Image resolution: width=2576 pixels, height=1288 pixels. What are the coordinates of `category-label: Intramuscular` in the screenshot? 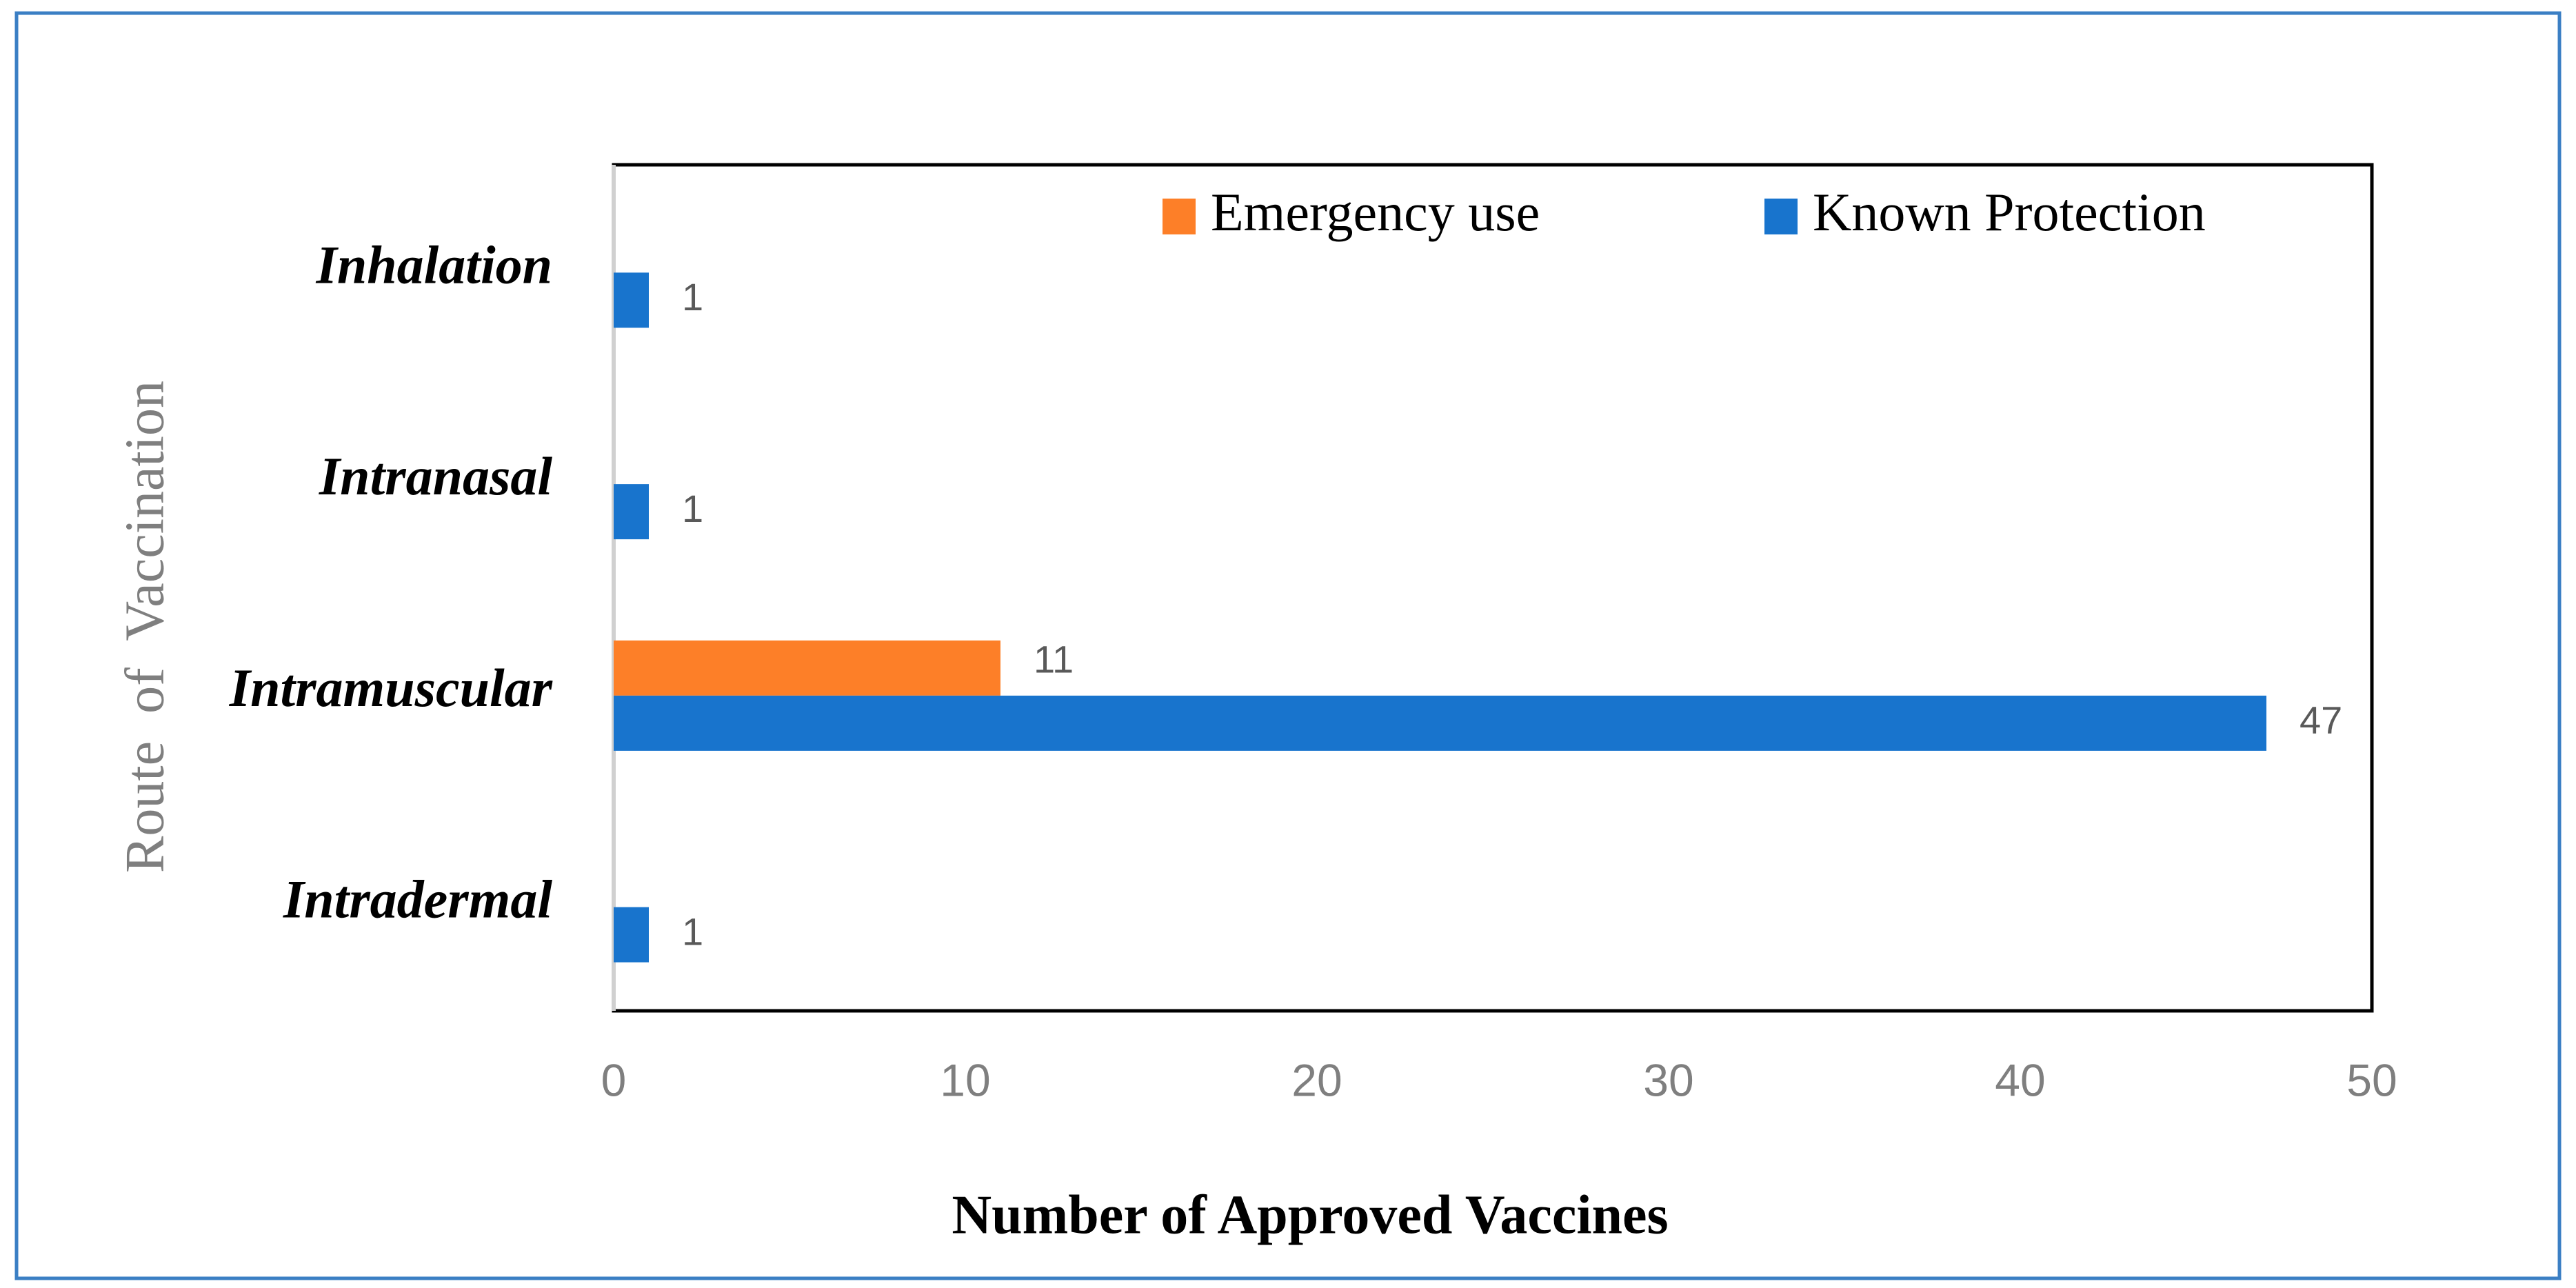 It's located at (391, 688).